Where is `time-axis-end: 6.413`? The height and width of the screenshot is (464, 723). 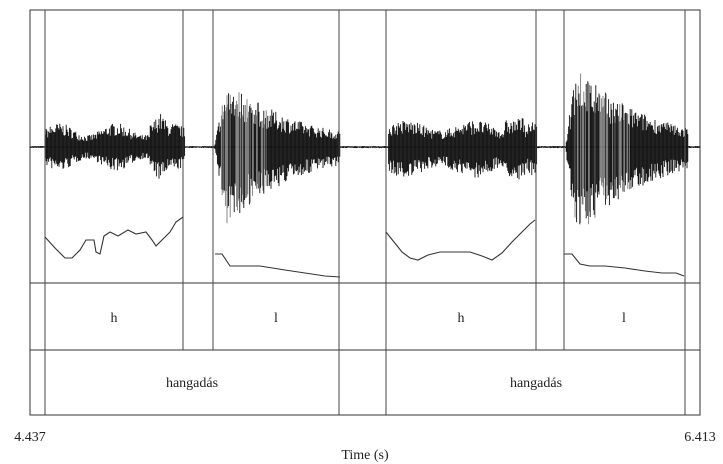
time-axis-end: 6.413 is located at coordinates (700, 437).